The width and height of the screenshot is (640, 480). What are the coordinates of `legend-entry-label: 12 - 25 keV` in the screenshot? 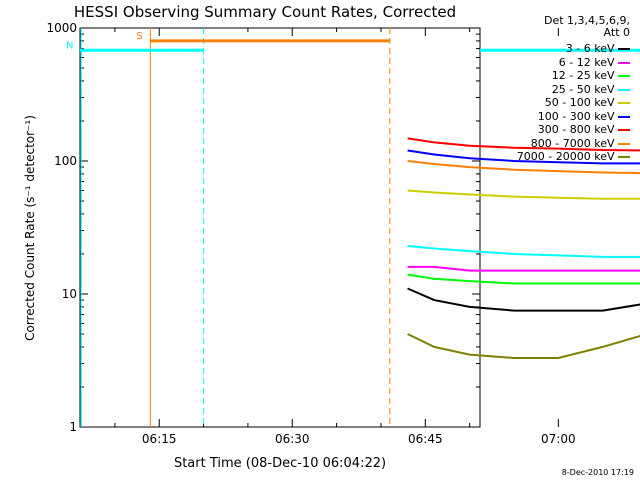 It's located at (584, 75).